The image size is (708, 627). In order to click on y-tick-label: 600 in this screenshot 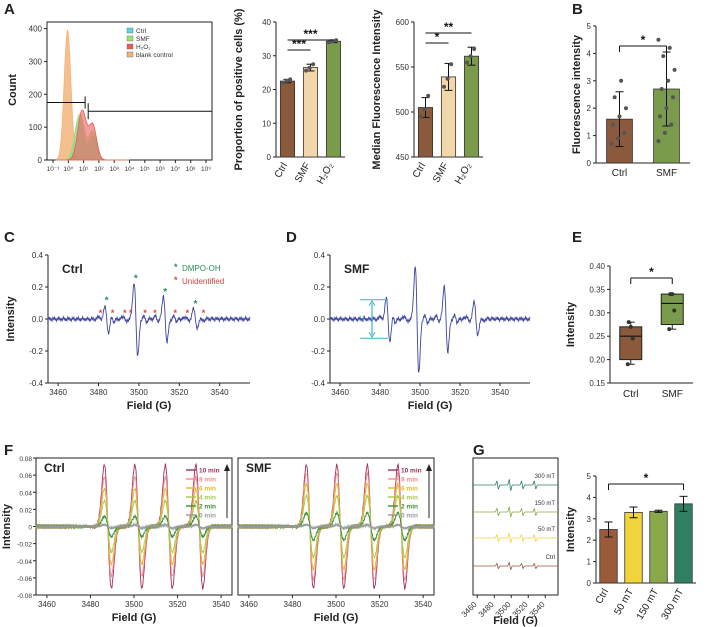, I will do `click(403, 22)`.